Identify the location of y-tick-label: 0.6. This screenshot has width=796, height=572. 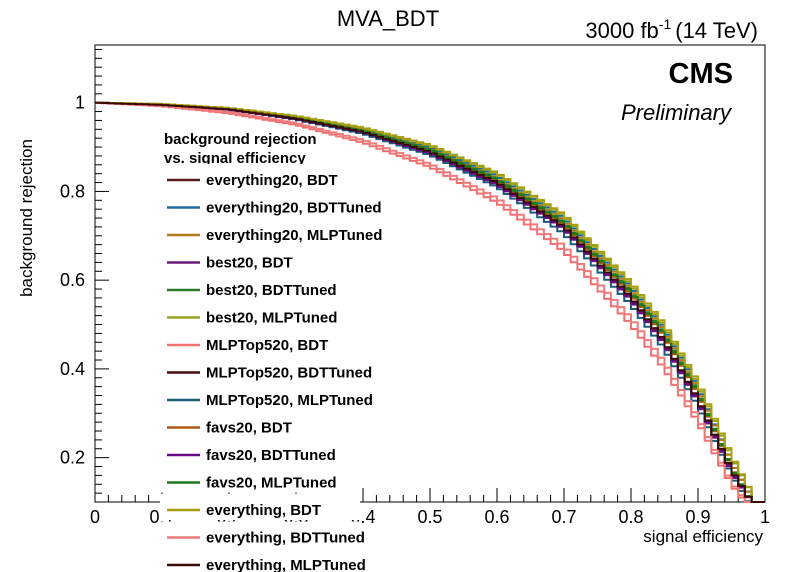
(72, 280).